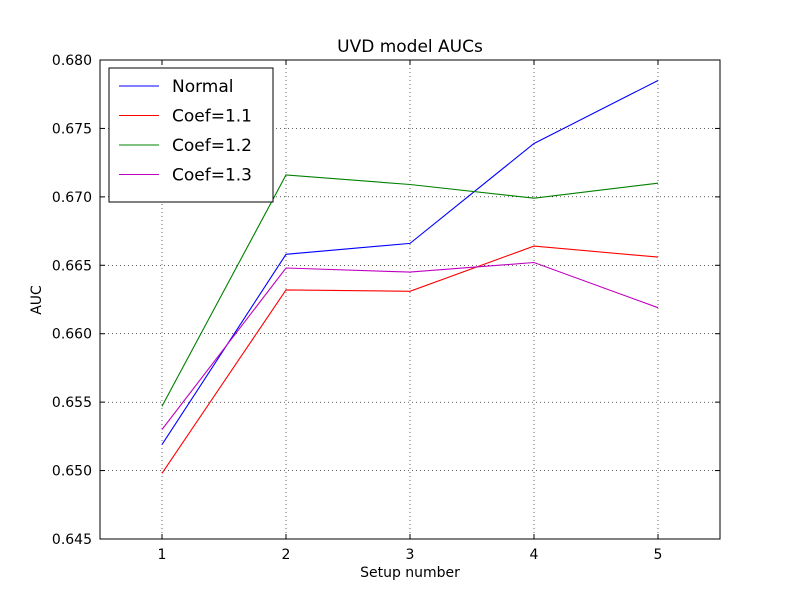 The width and height of the screenshot is (800, 600). I want to click on legend-label: Coef=1.3, so click(212, 176).